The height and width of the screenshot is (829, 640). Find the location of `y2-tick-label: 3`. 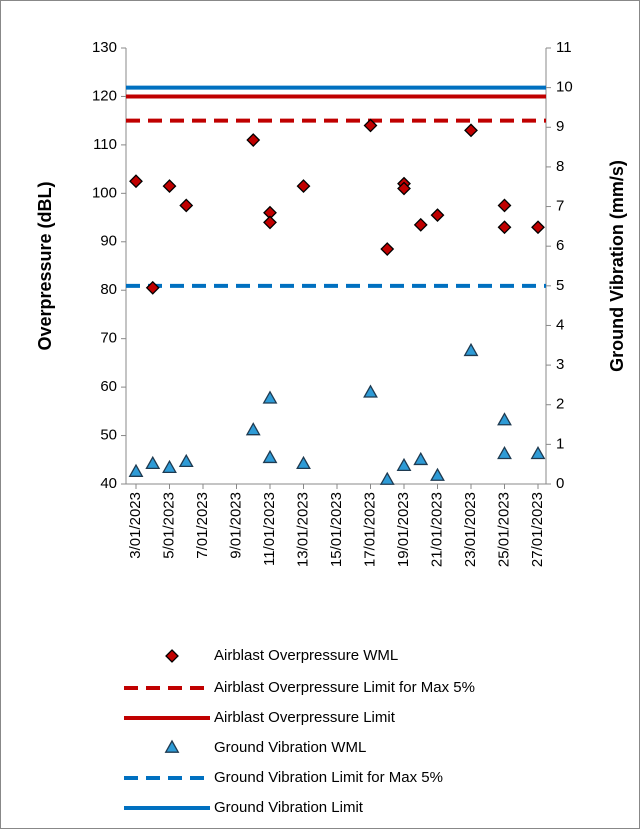

y2-tick-label: 3 is located at coordinates (560, 364).